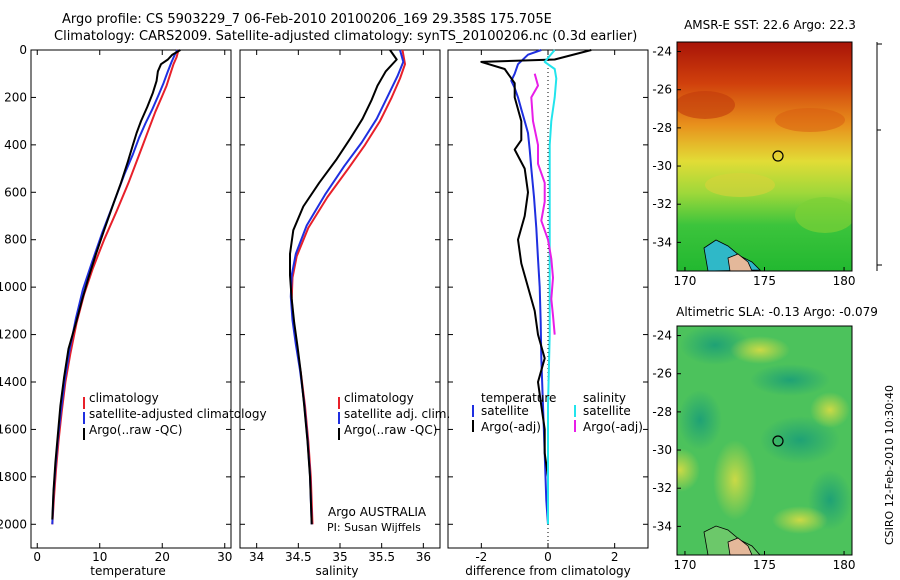 Image resolution: width=900 pixels, height=580 pixels. What do you see at coordinates (162, 557) in the screenshot?
I see `x-tick-label: 20` at bounding box center [162, 557].